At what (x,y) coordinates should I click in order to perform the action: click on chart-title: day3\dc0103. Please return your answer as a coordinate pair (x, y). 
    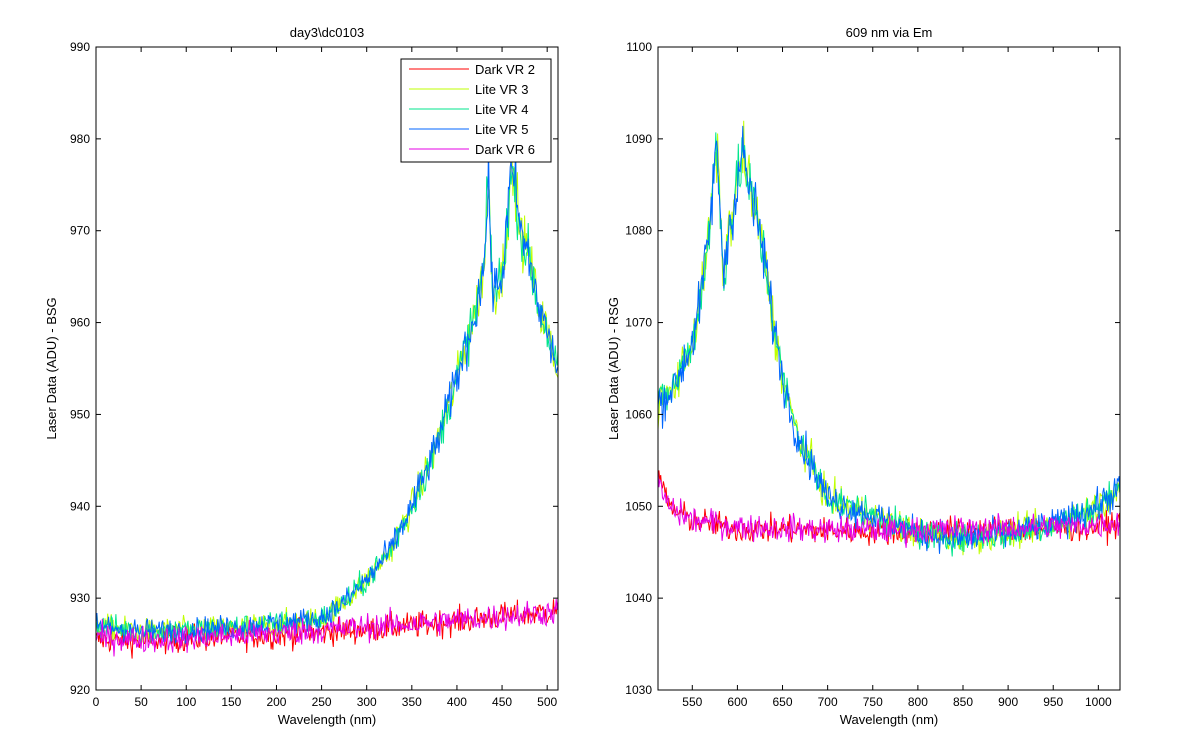
    Looking at the image, I should click on (327, 32).